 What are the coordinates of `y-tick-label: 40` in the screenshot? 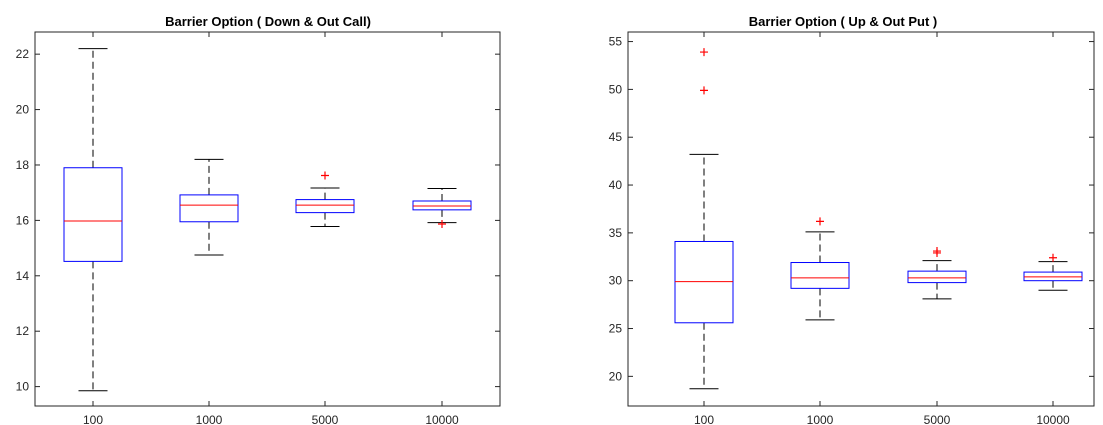 It's located at (616, 185).